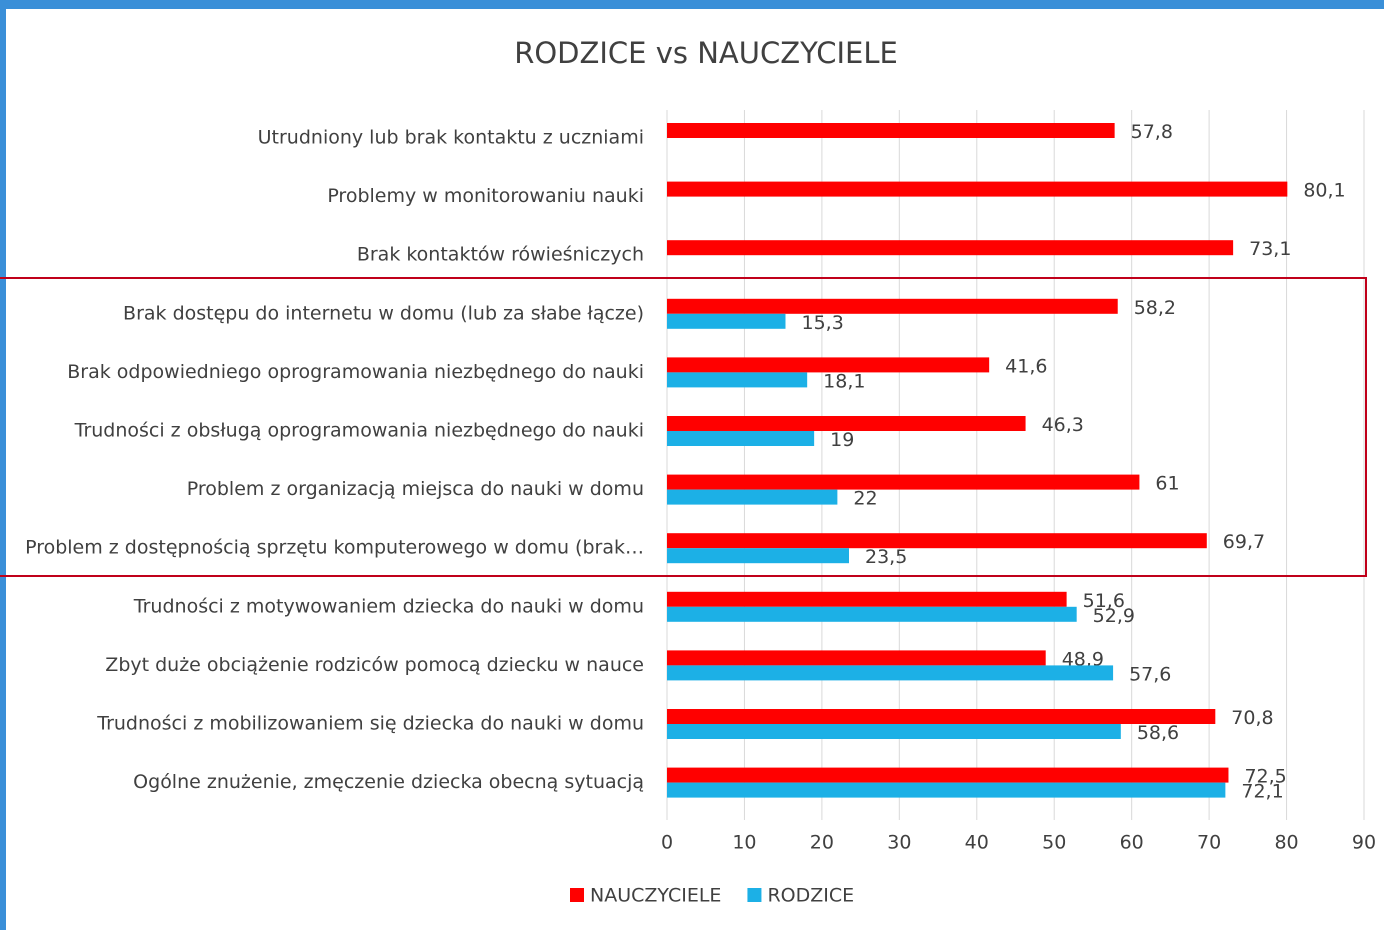 Image resolution: width=1384 pixels, height=930 pixels. What do you see at coordinates (865, 499) in the screenshot?
I see `value-label: 22` at bounding box center [865, 499].